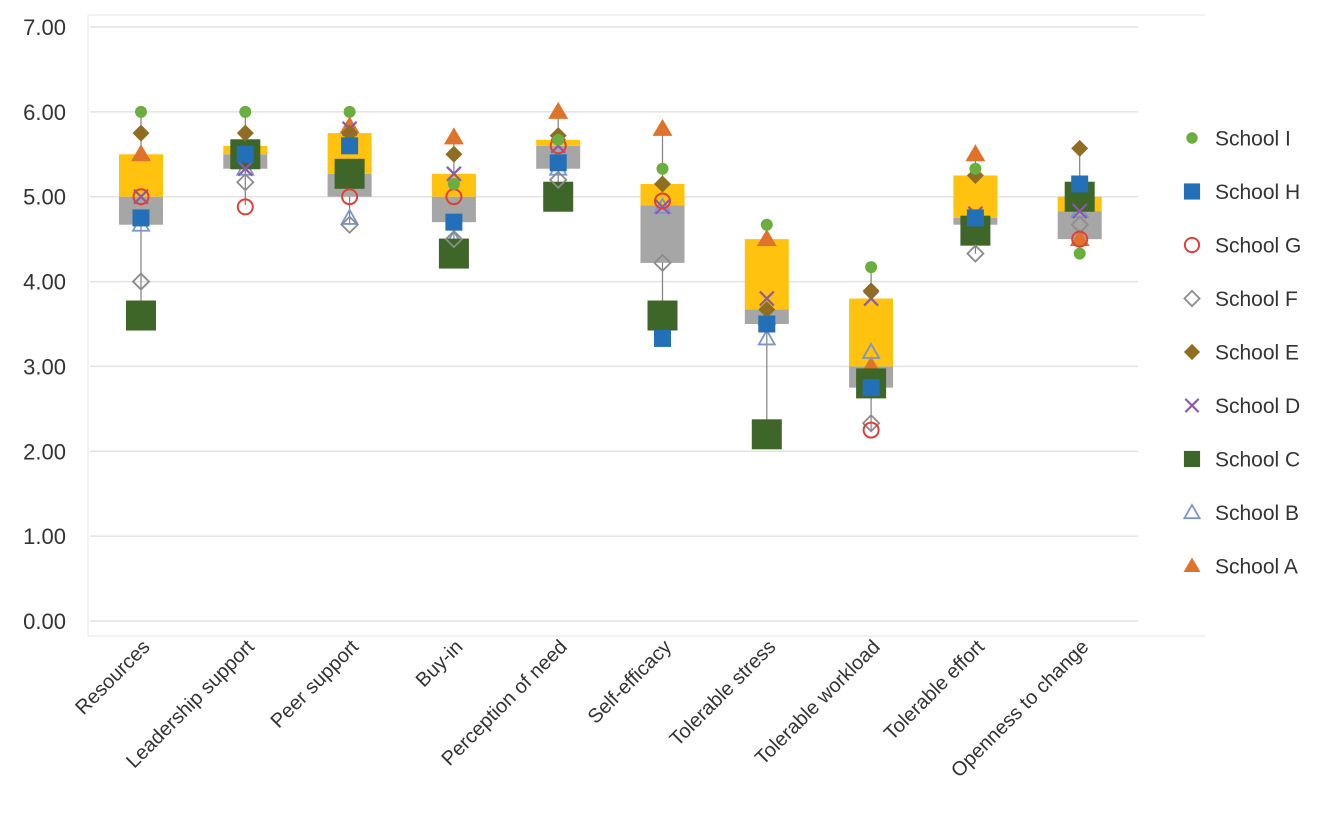 The image size is (1334, 814). I want to click on x-tick-label: Peer support, so click(315, 684).